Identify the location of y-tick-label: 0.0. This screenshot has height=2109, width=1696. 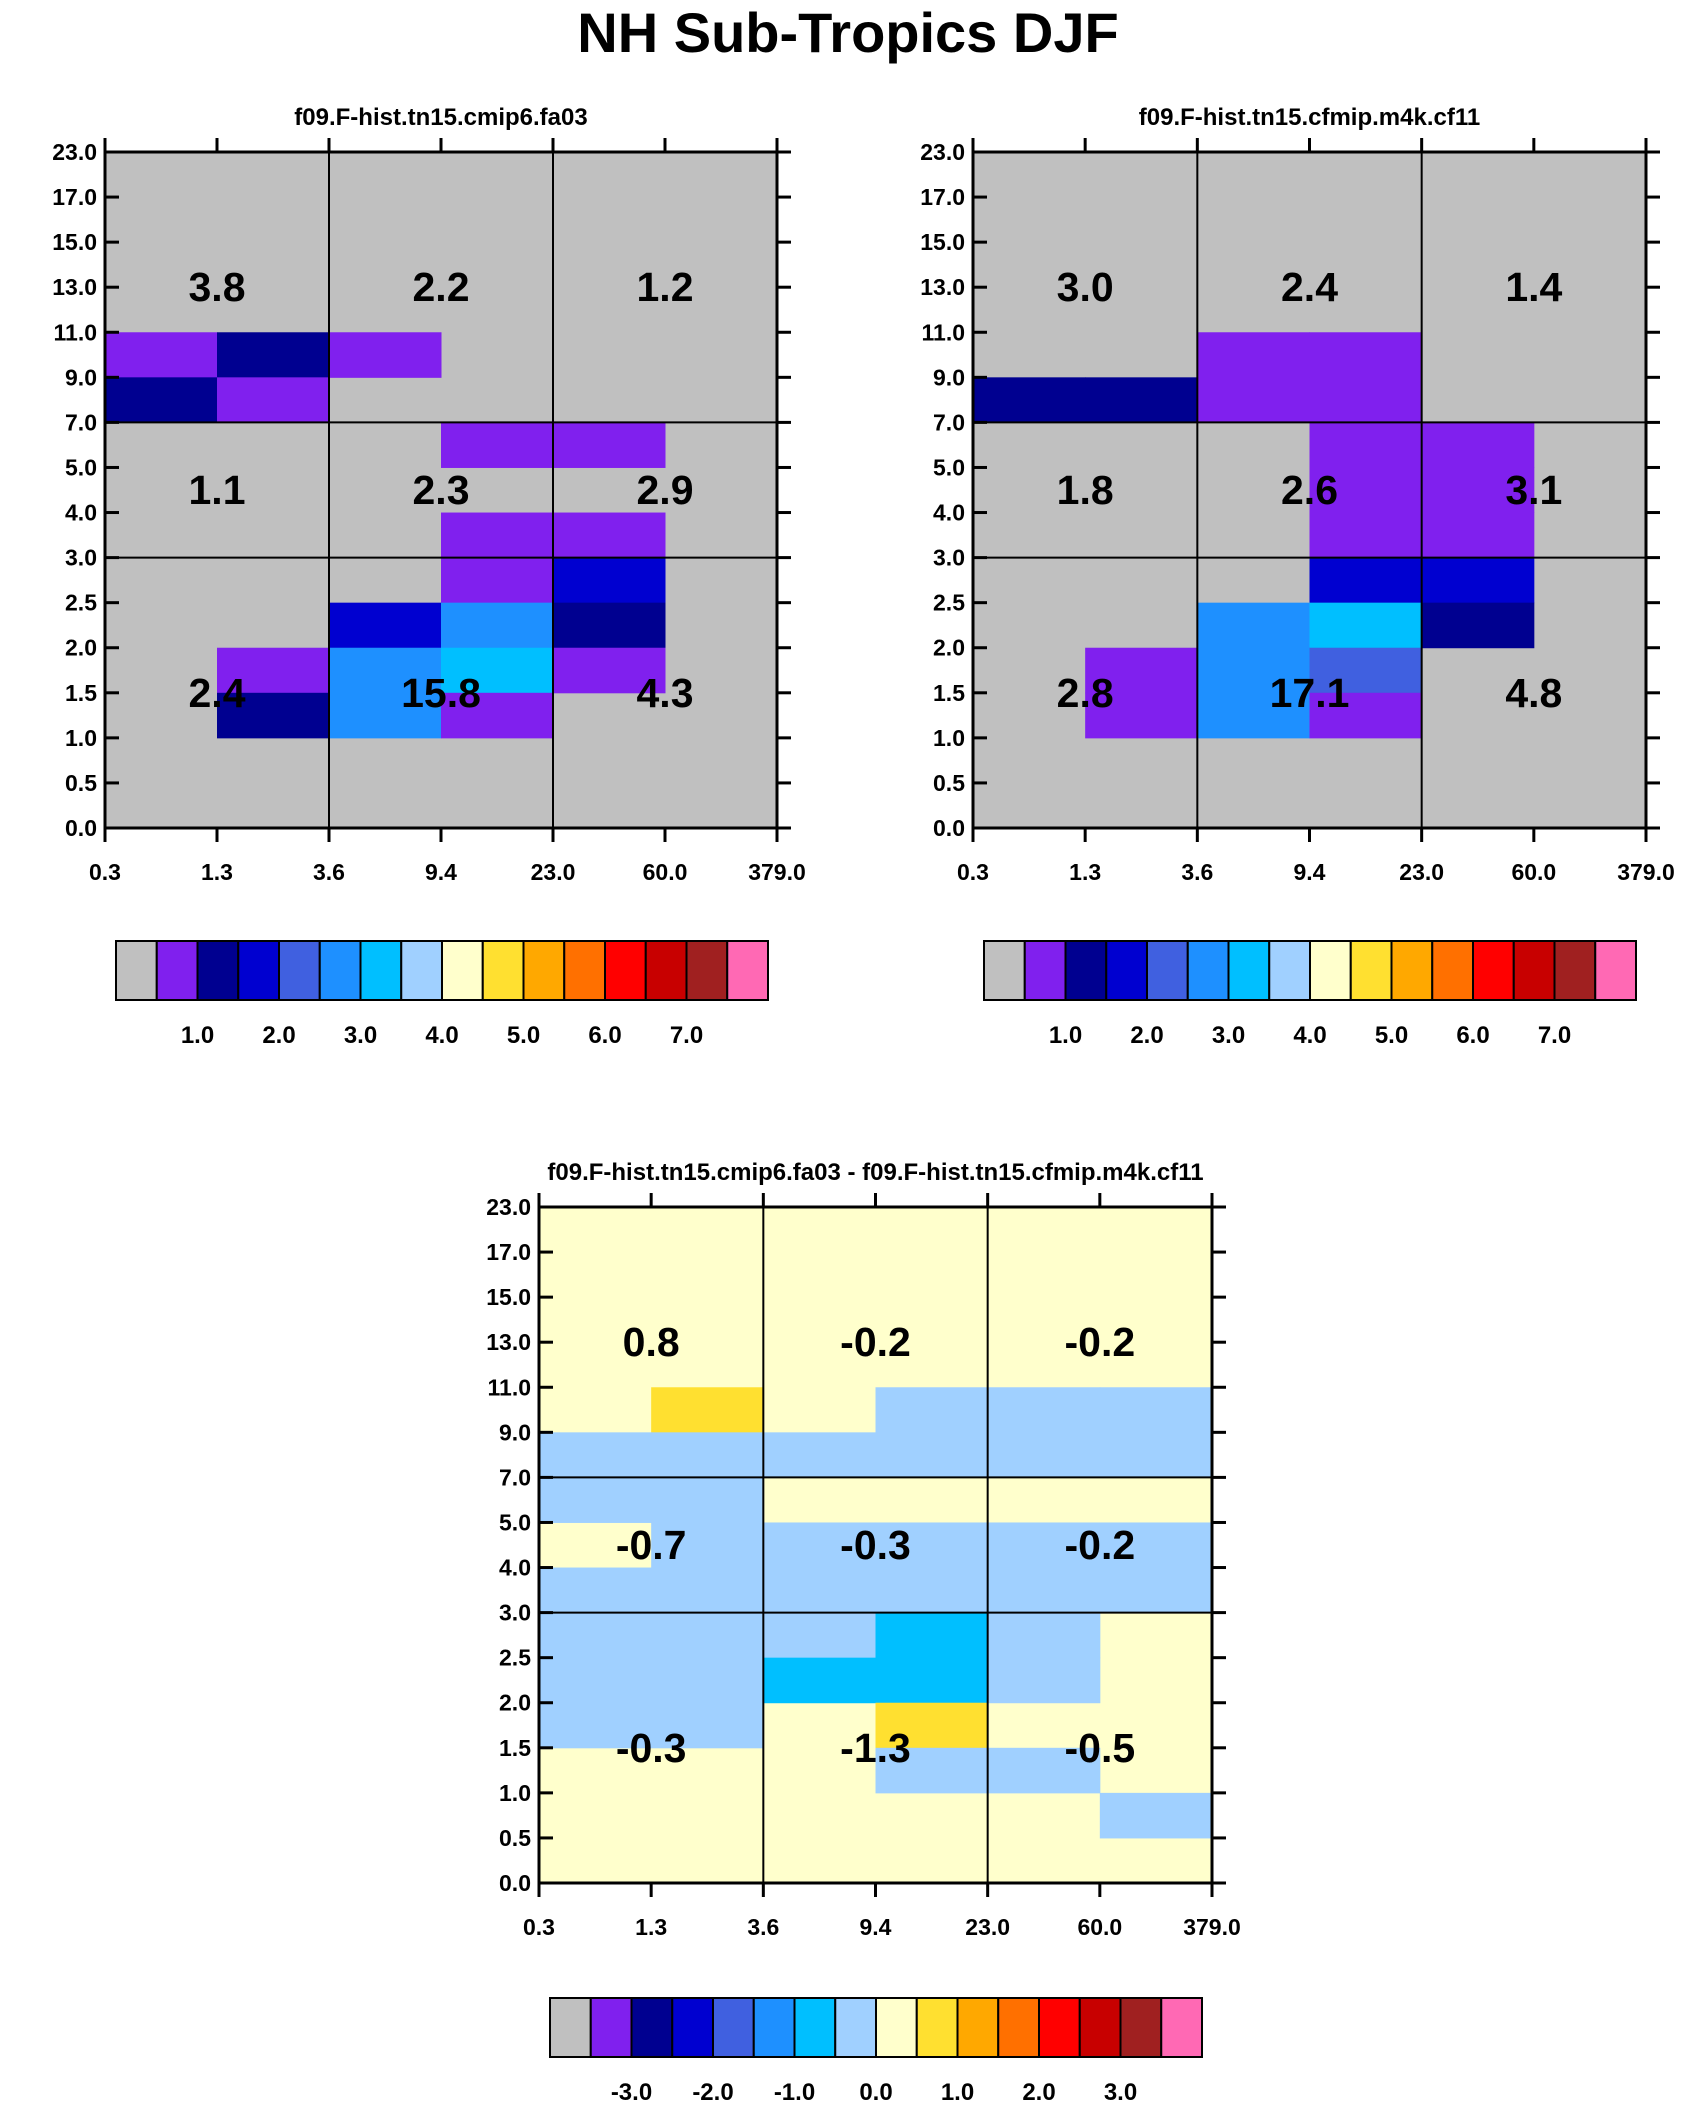
(81, 828).